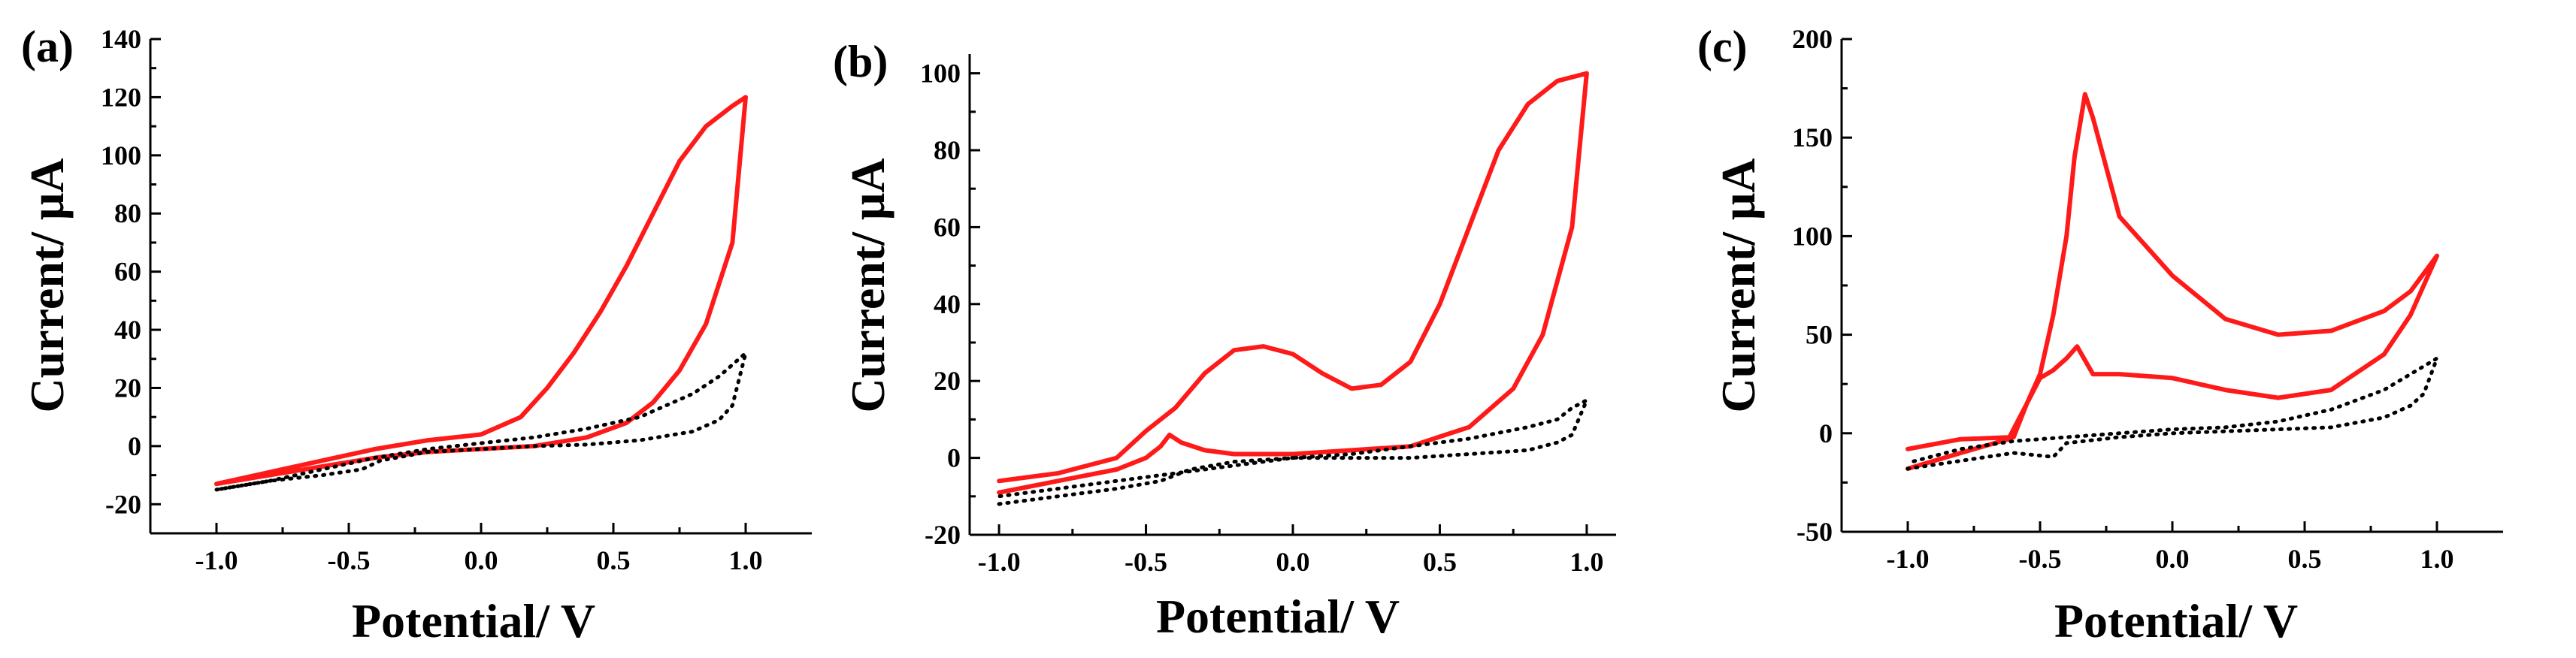 This screenshot has width=2576, height=658. What do you see at coordinates (481, 419) in the screenshot?
I see `panel-a-blank-cv-line` at bounding box center [481, 419].